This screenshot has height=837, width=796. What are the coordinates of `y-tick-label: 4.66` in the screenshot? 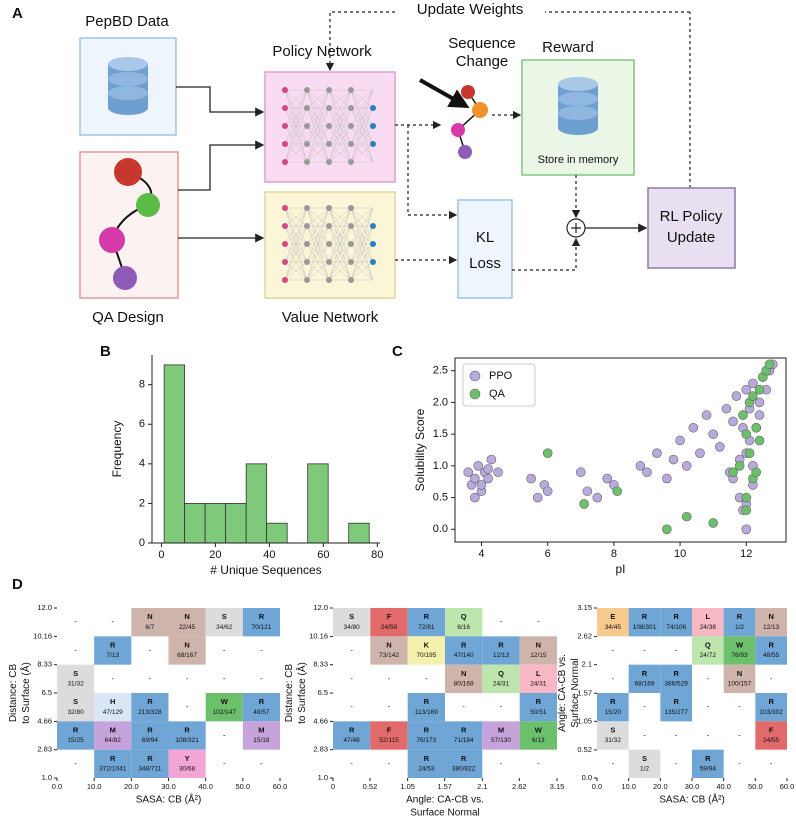 It's located at (44, 720).